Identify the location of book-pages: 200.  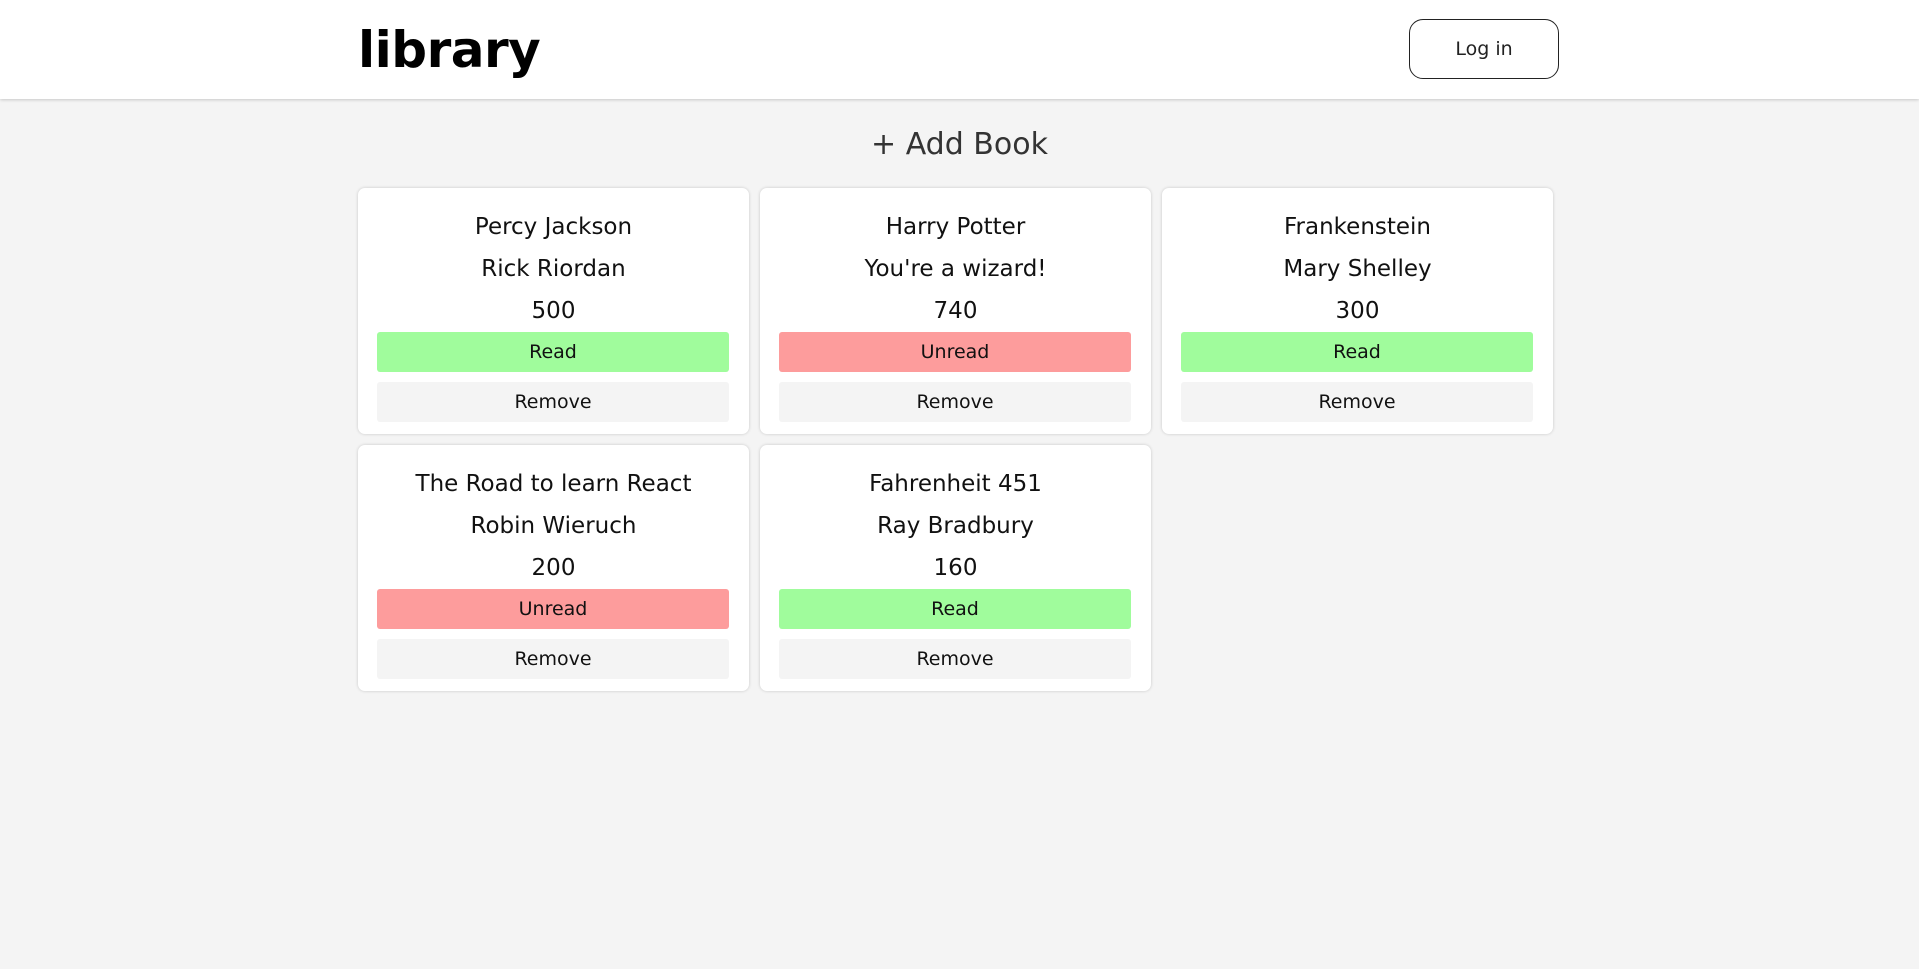
(553, 568).